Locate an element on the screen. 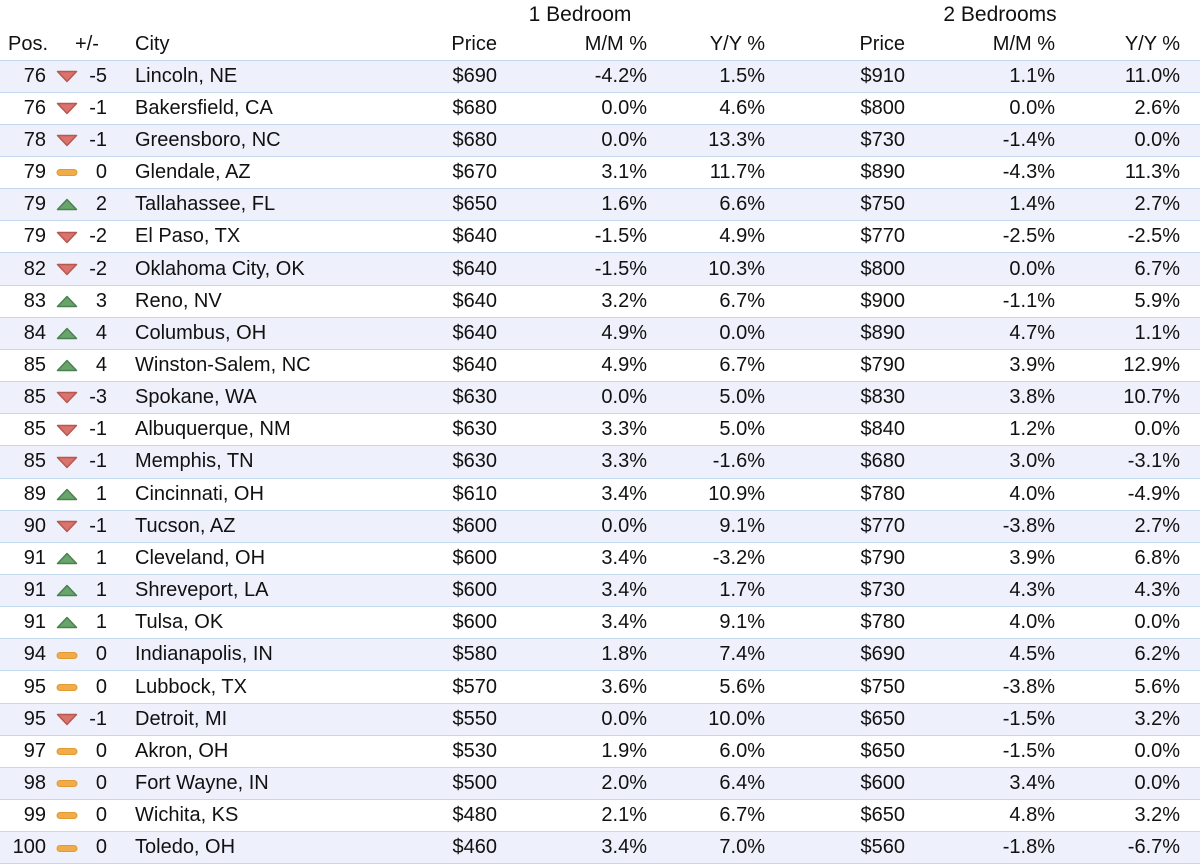  pos-cell: 85 is located at coordinates (25, 398).